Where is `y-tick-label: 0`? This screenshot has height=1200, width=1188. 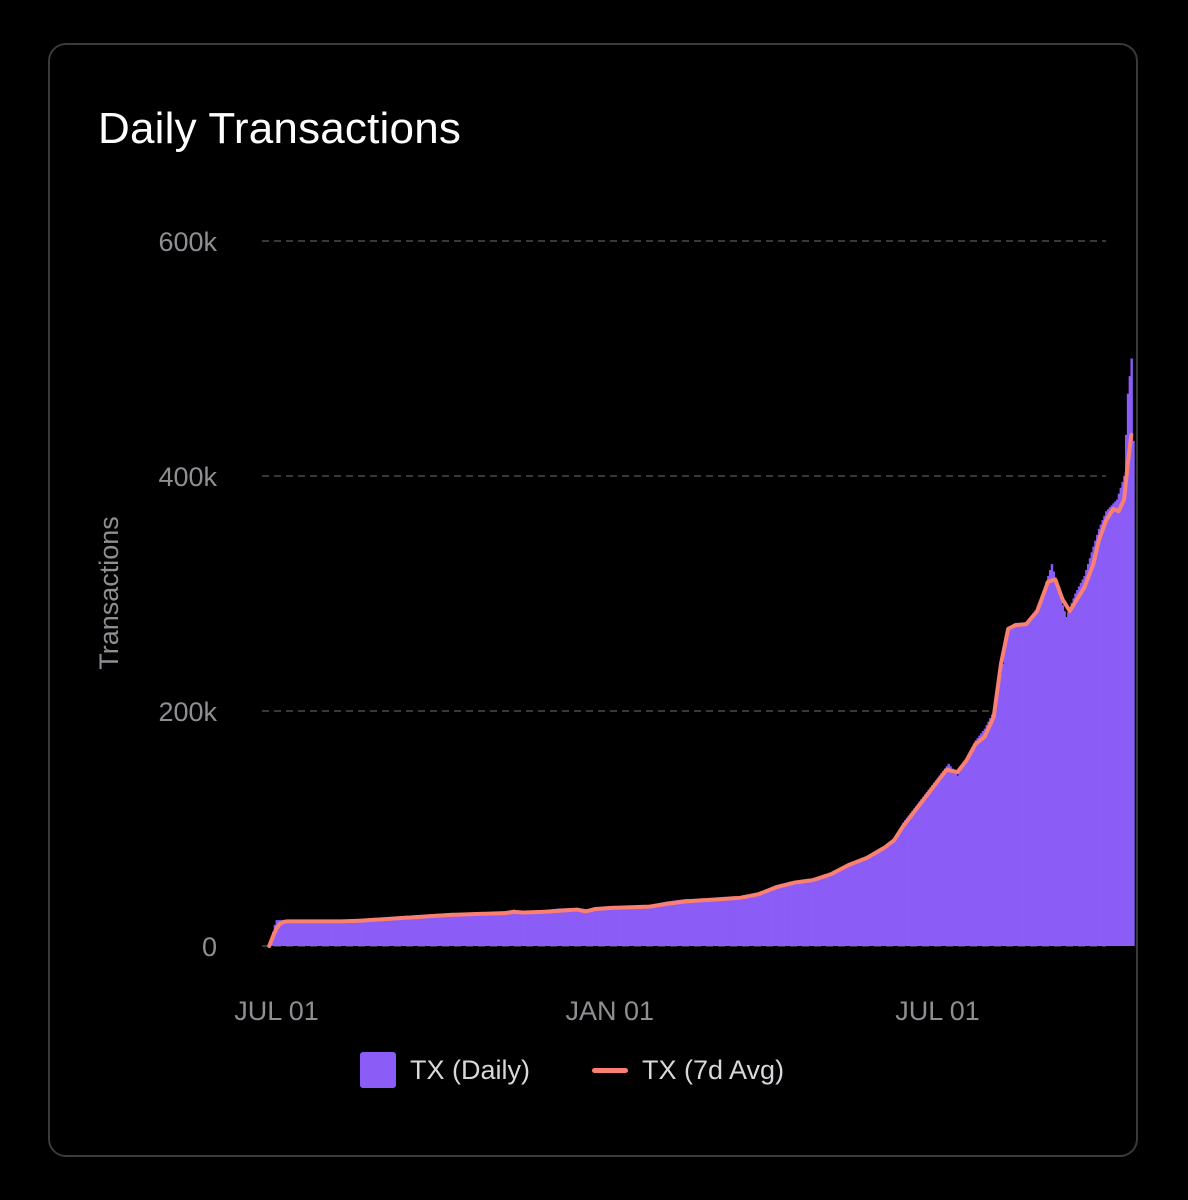
y-tick-label: 0 is located at coordinates (209, 947).